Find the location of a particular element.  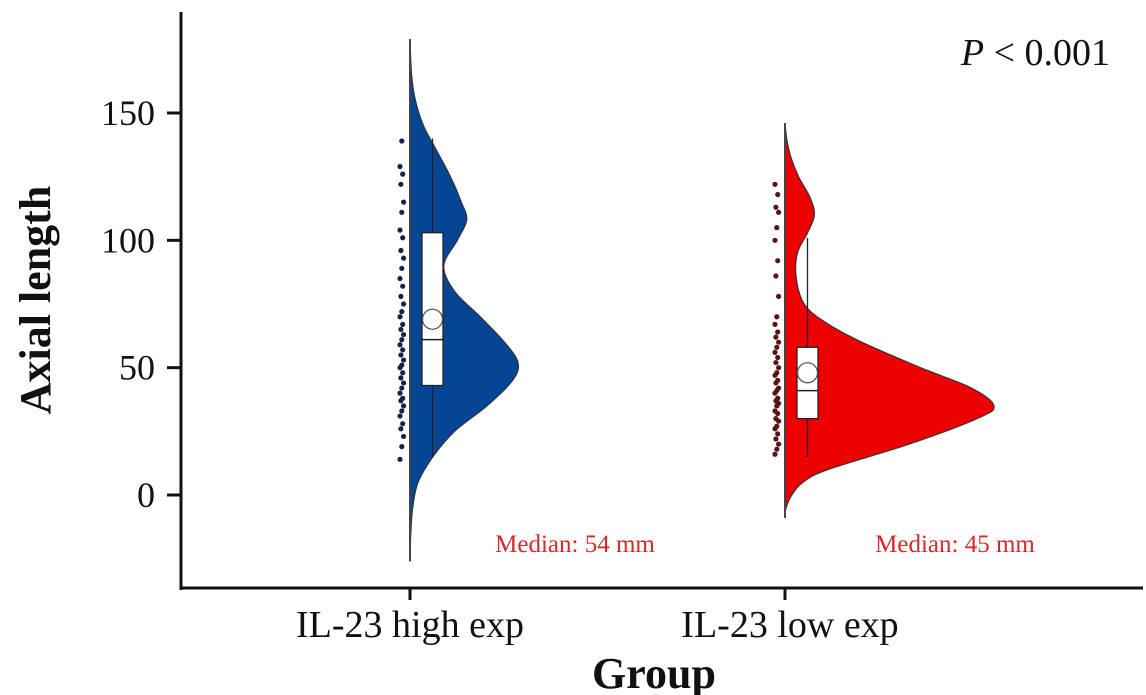

x-category-label-2: IL-23 low exp is located at coordinates (789, 625).